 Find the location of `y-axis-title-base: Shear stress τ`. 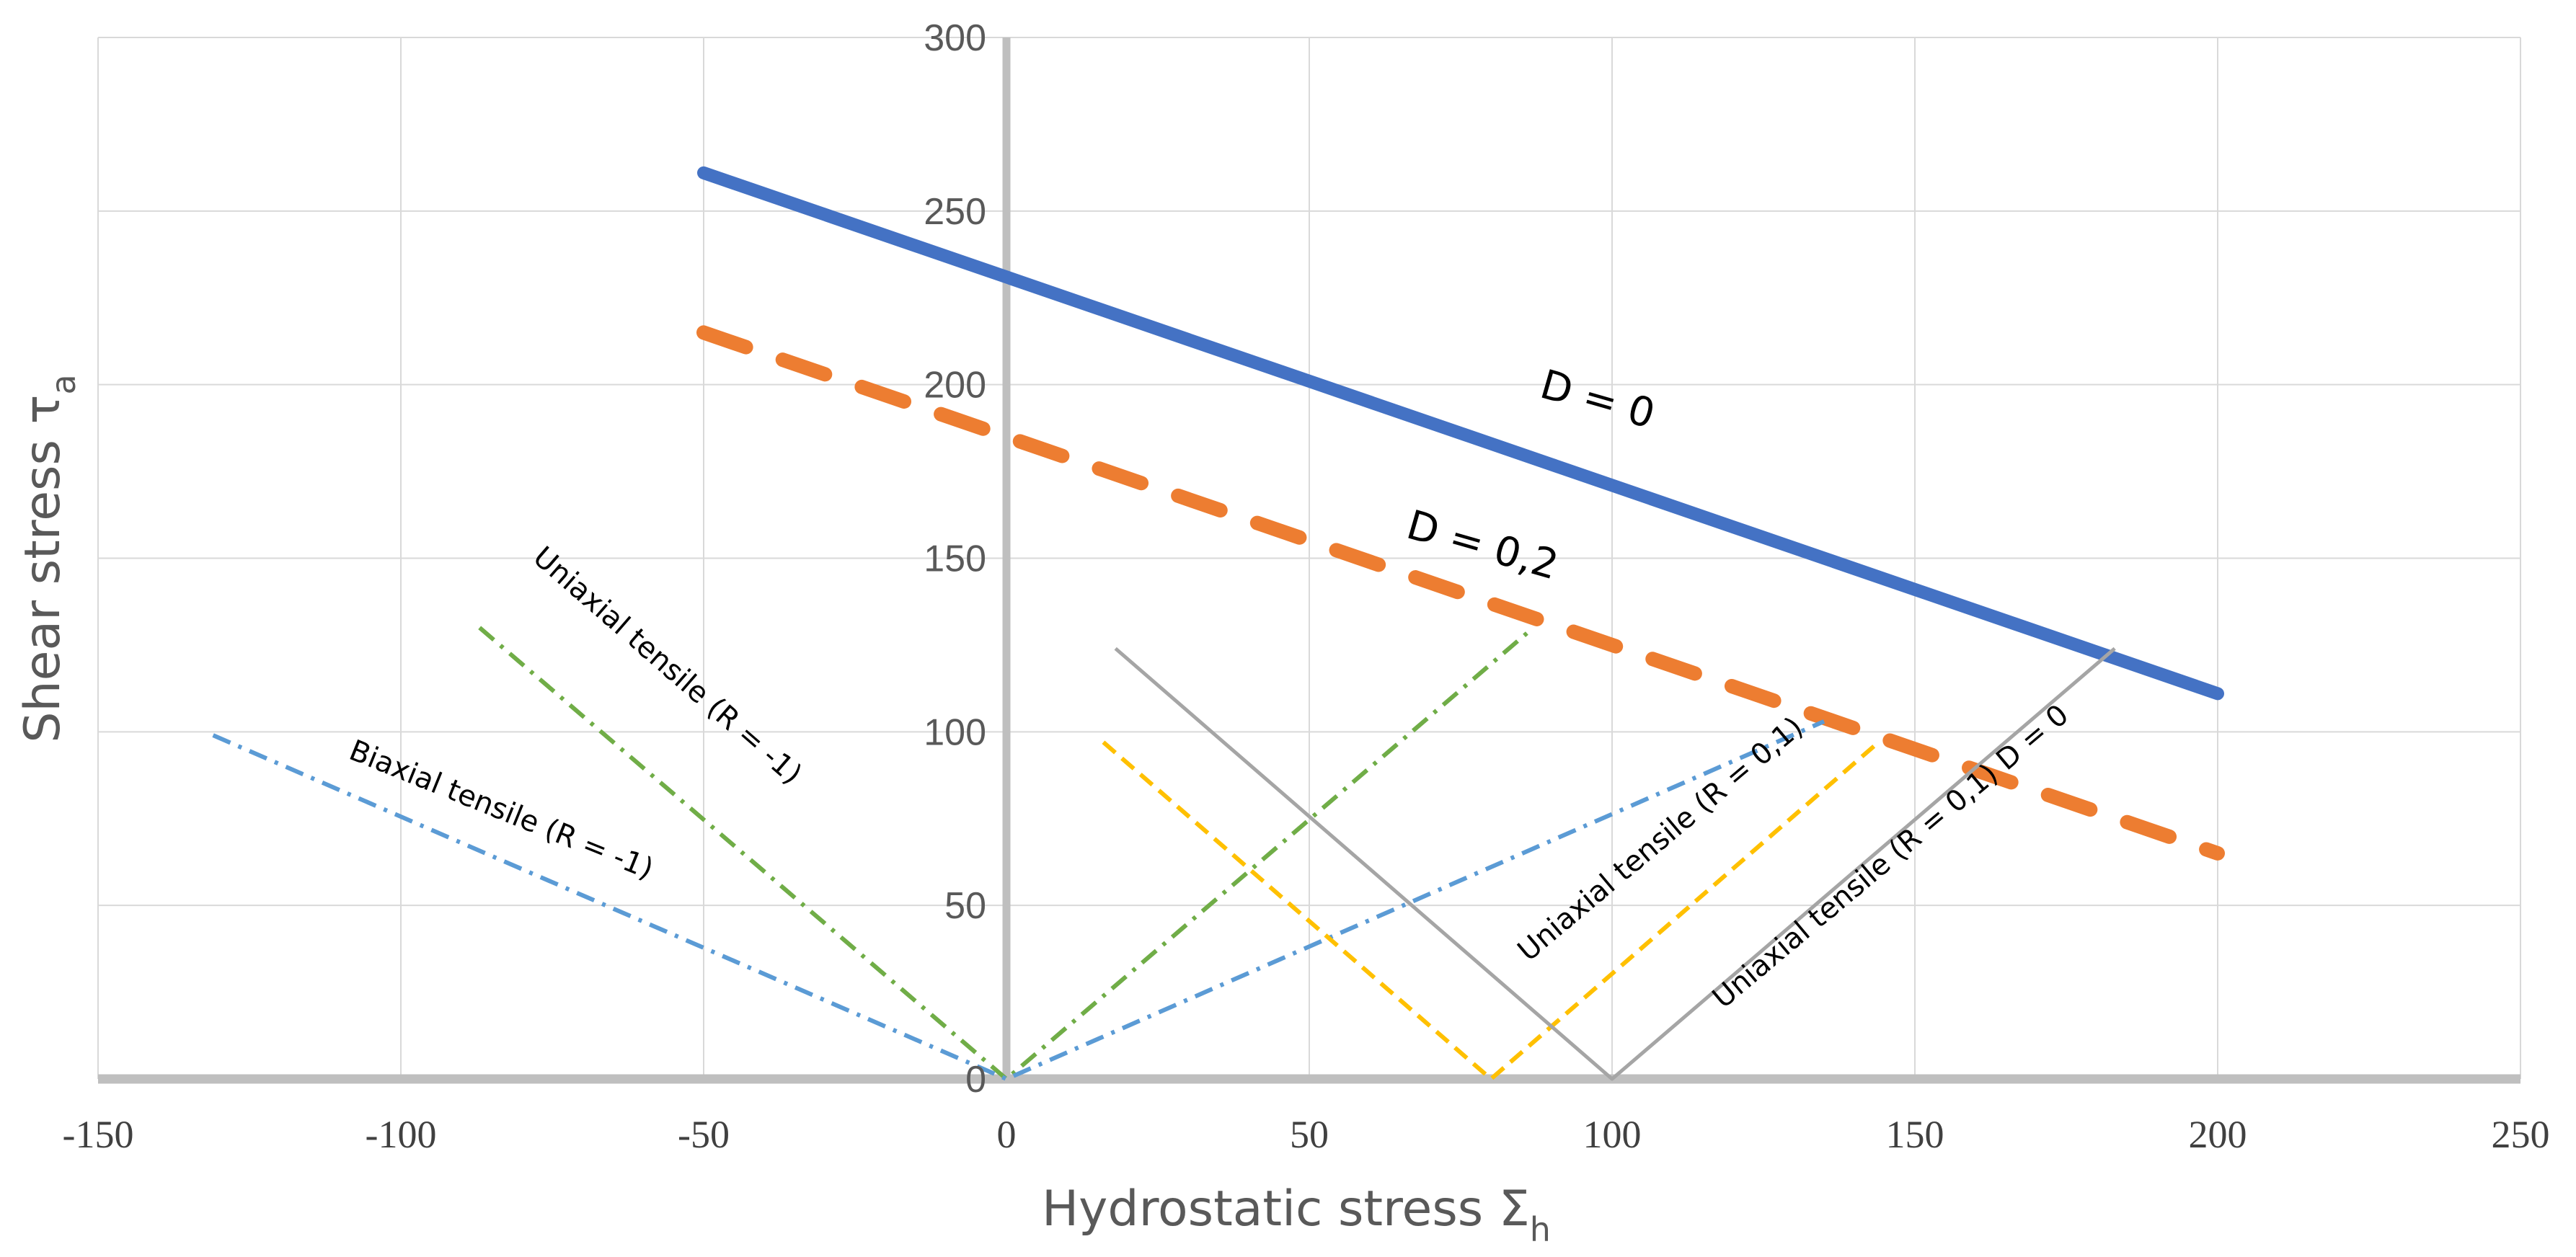

y-axis-title-base: Shear stress τ is located at coordinates (42, 569).